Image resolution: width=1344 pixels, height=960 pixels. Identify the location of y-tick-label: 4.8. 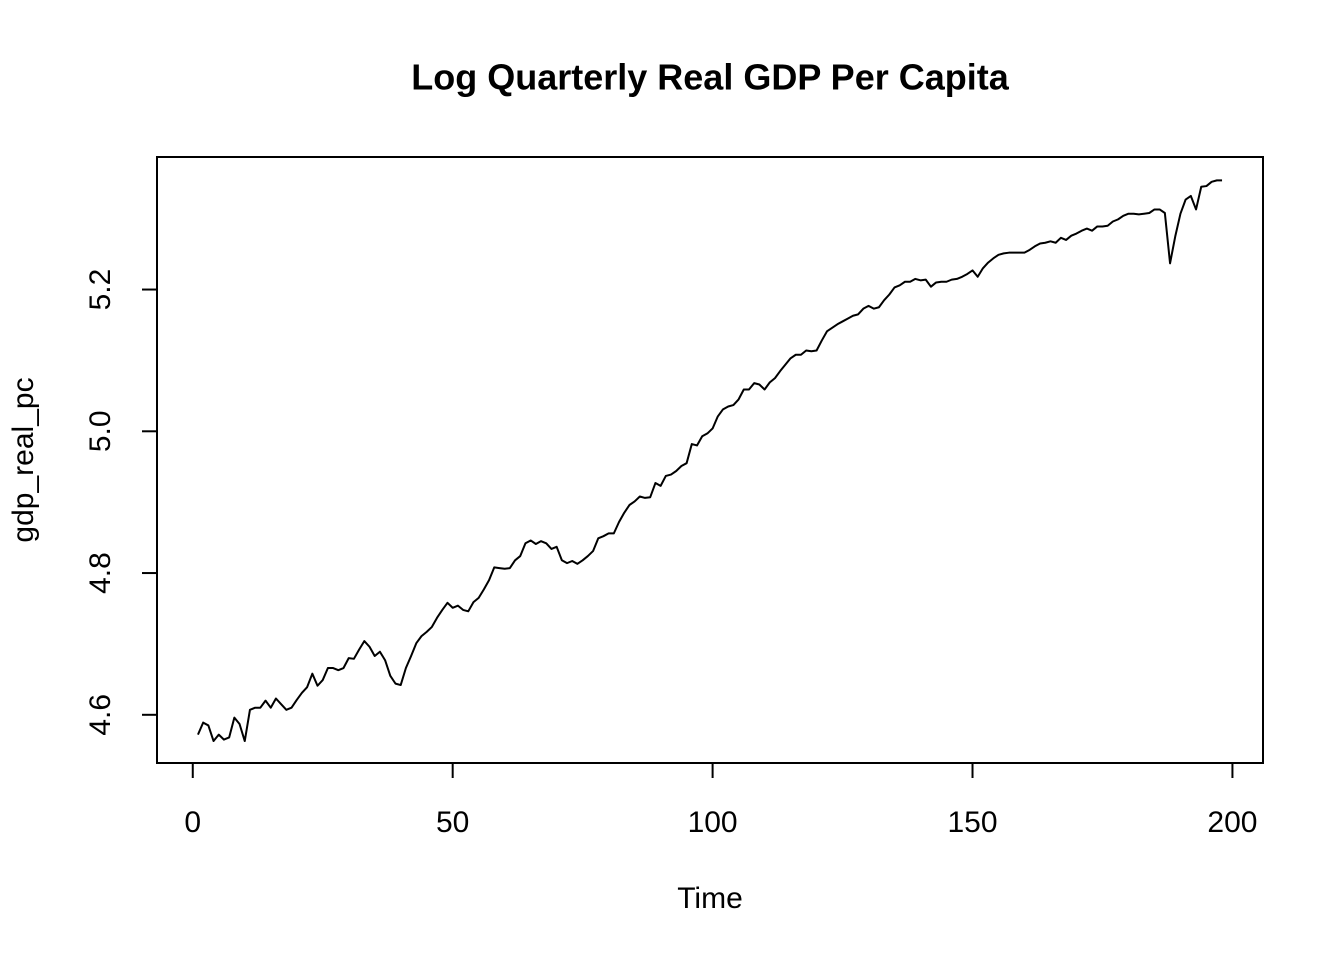
(100, 573).